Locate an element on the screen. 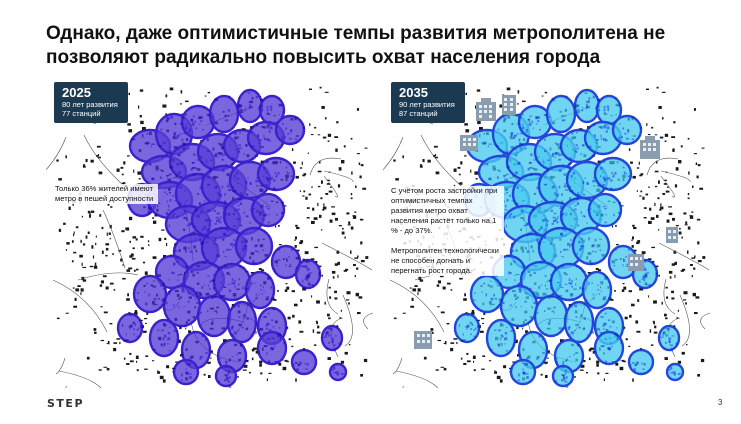  step-logo: STEP is located at coordinates (66, 403).